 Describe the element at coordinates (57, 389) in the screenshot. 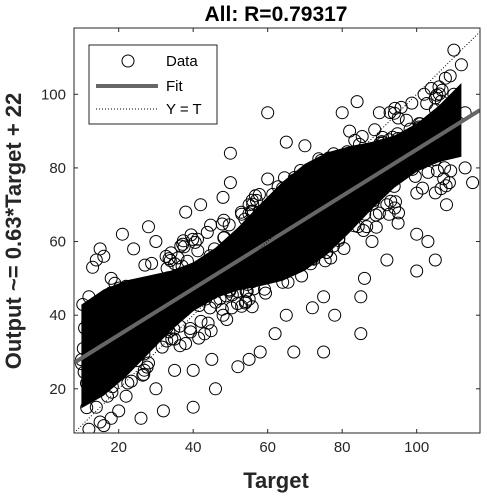

I see `y-tick-label: 20` at that location.